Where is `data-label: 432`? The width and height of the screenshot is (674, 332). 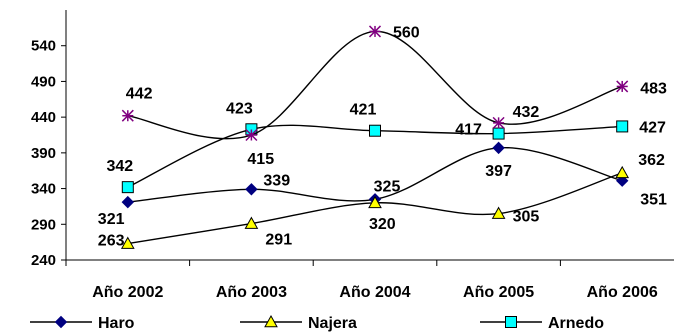
data-label: 432 is located at coordinates (526, 112).